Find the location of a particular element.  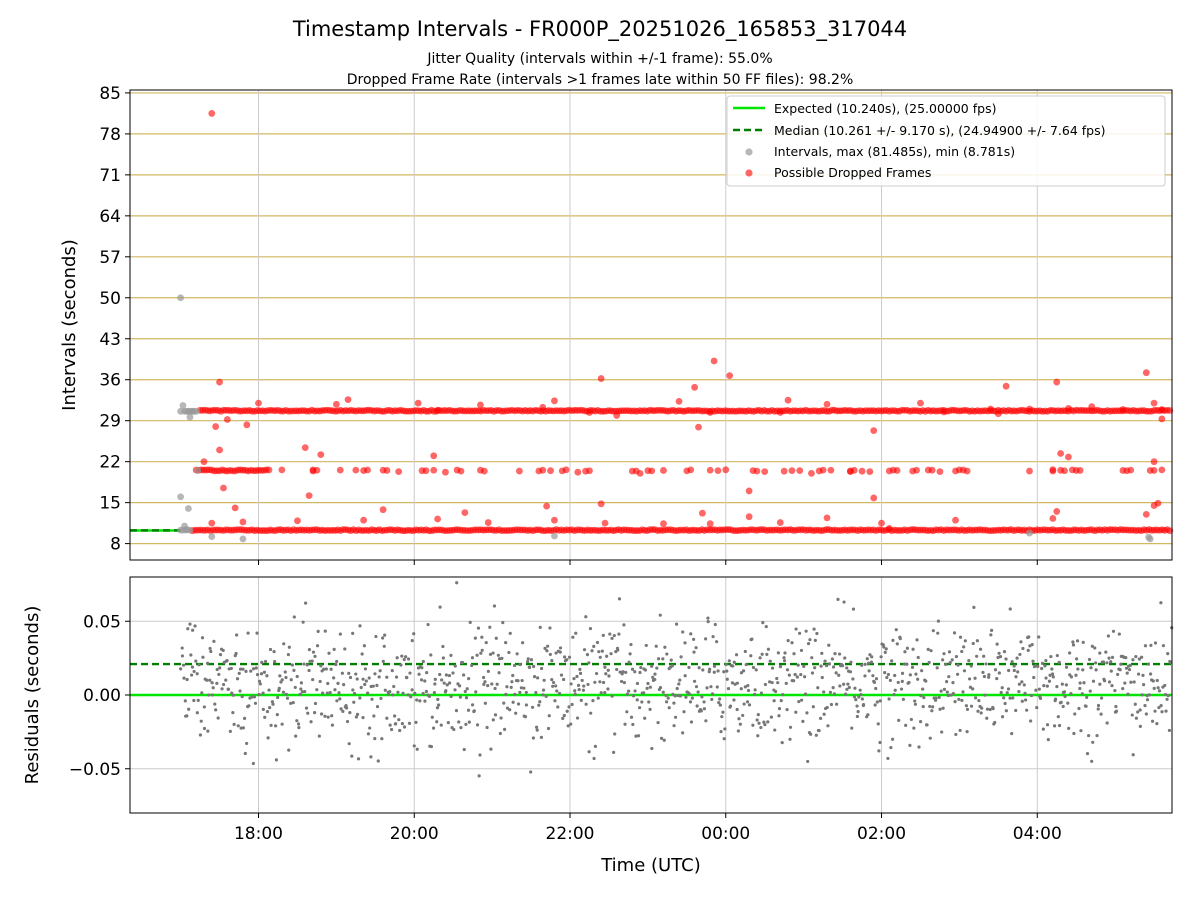

intervals-ytick-label-71: 71 is located at coordinates (110, 176).